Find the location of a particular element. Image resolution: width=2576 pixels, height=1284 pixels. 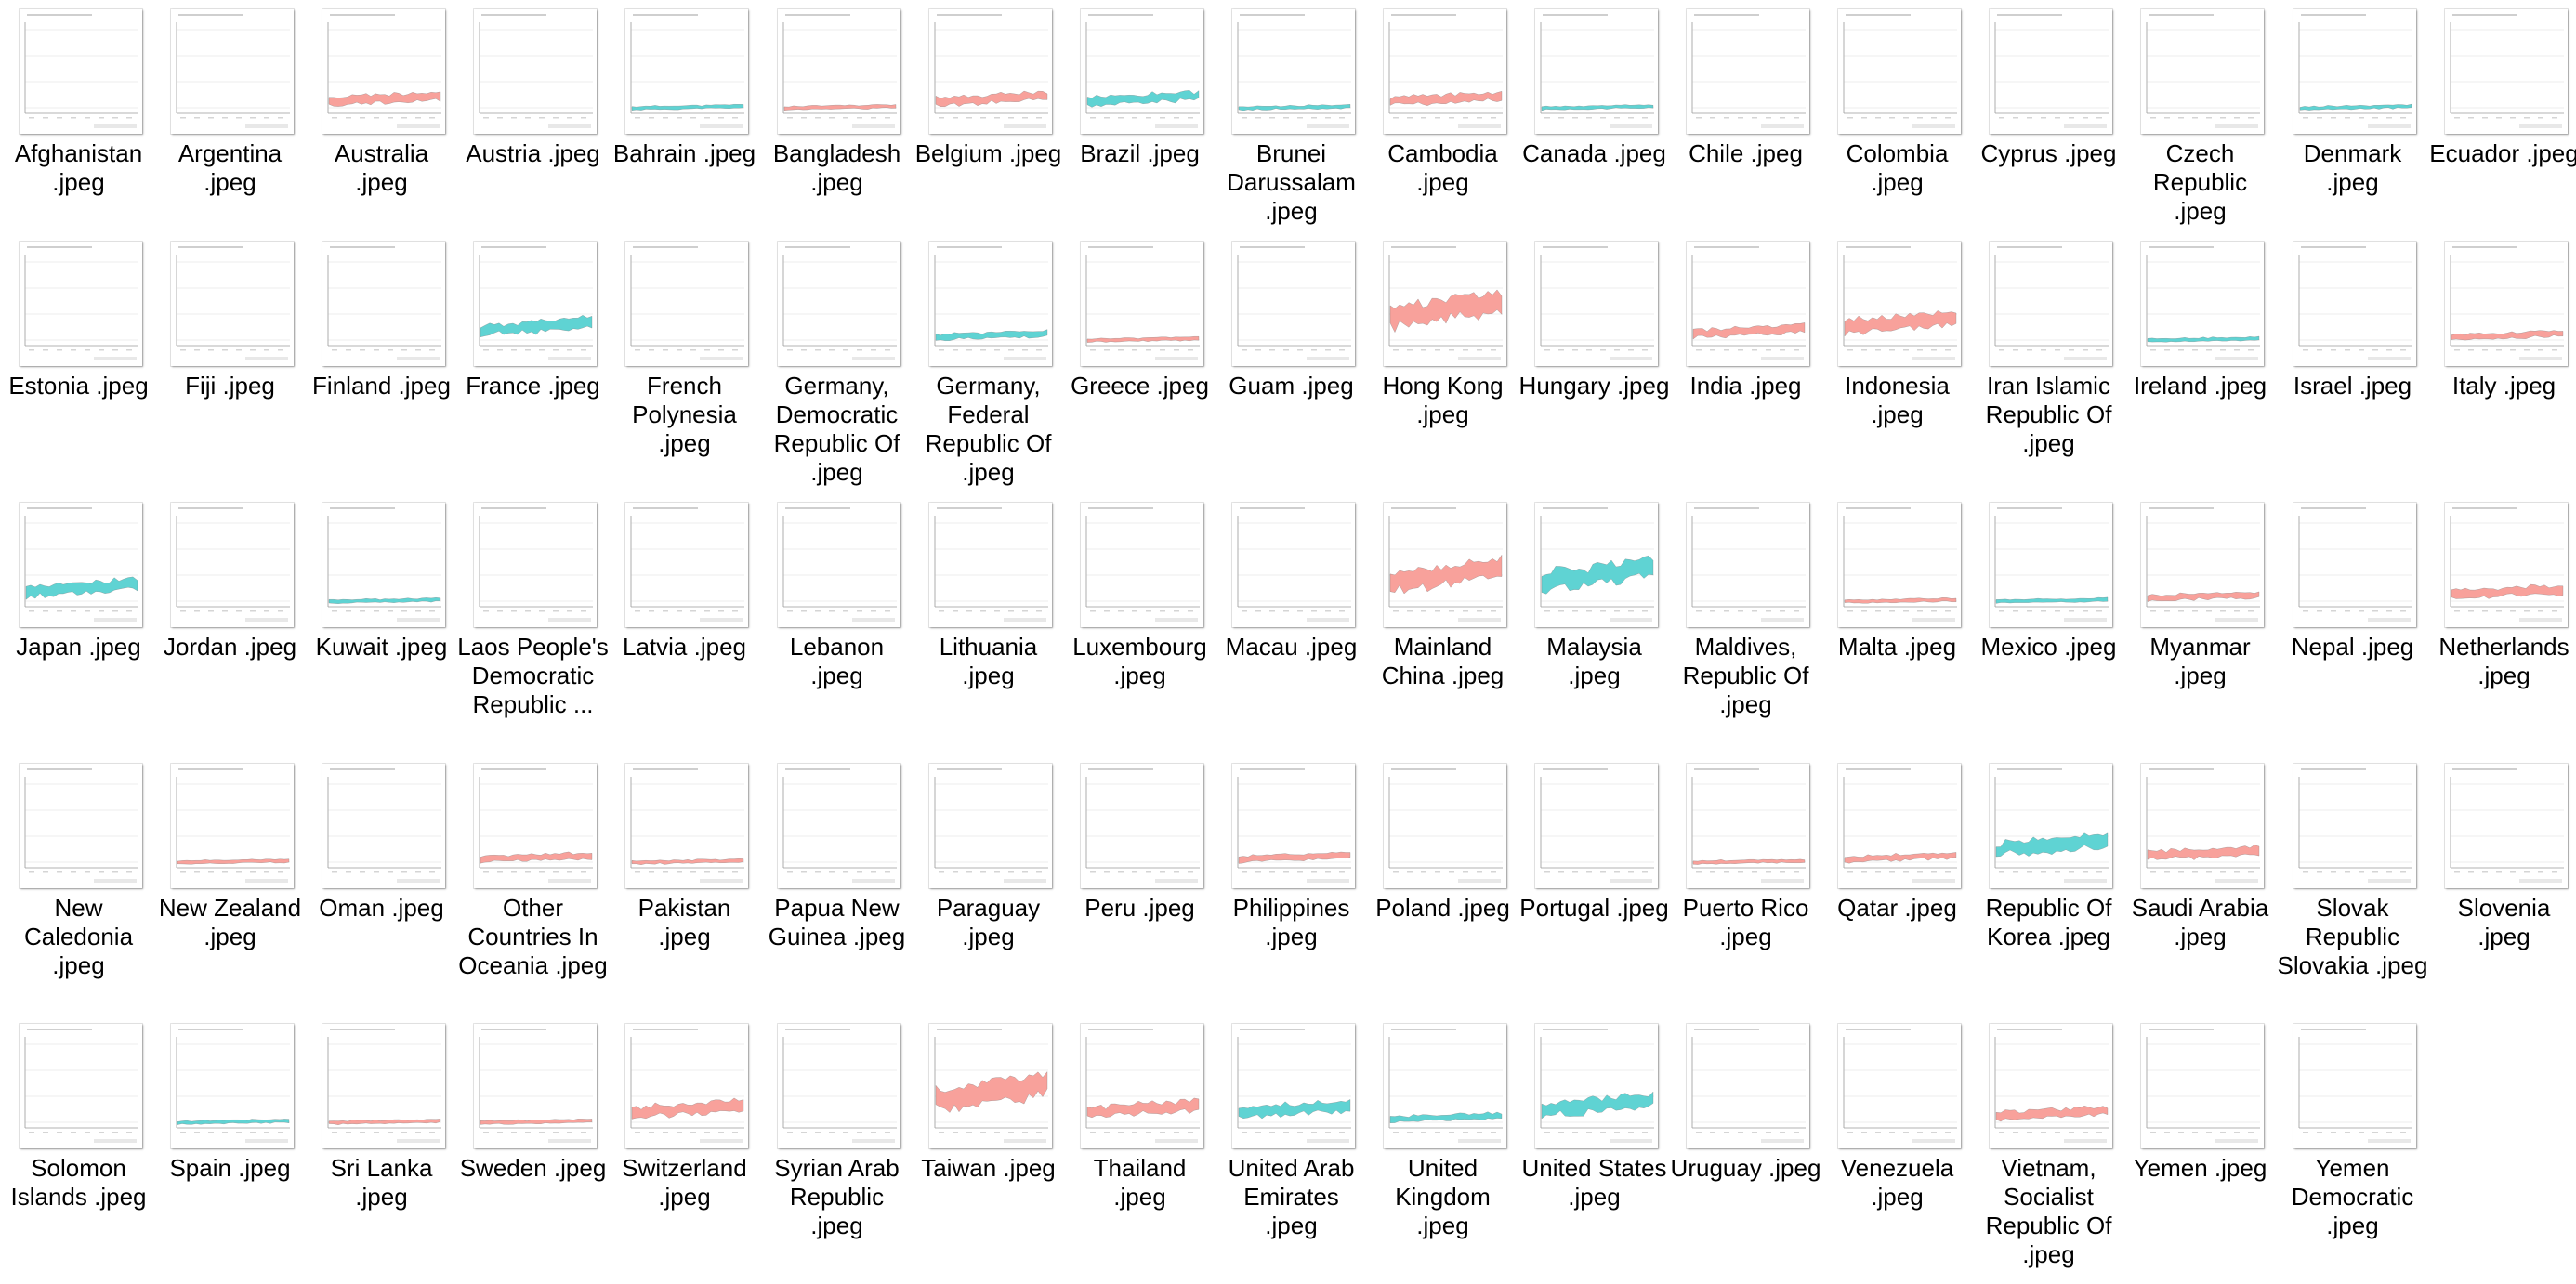

file-item: Denmark .jpeg is located at coordinates (2352, 139).